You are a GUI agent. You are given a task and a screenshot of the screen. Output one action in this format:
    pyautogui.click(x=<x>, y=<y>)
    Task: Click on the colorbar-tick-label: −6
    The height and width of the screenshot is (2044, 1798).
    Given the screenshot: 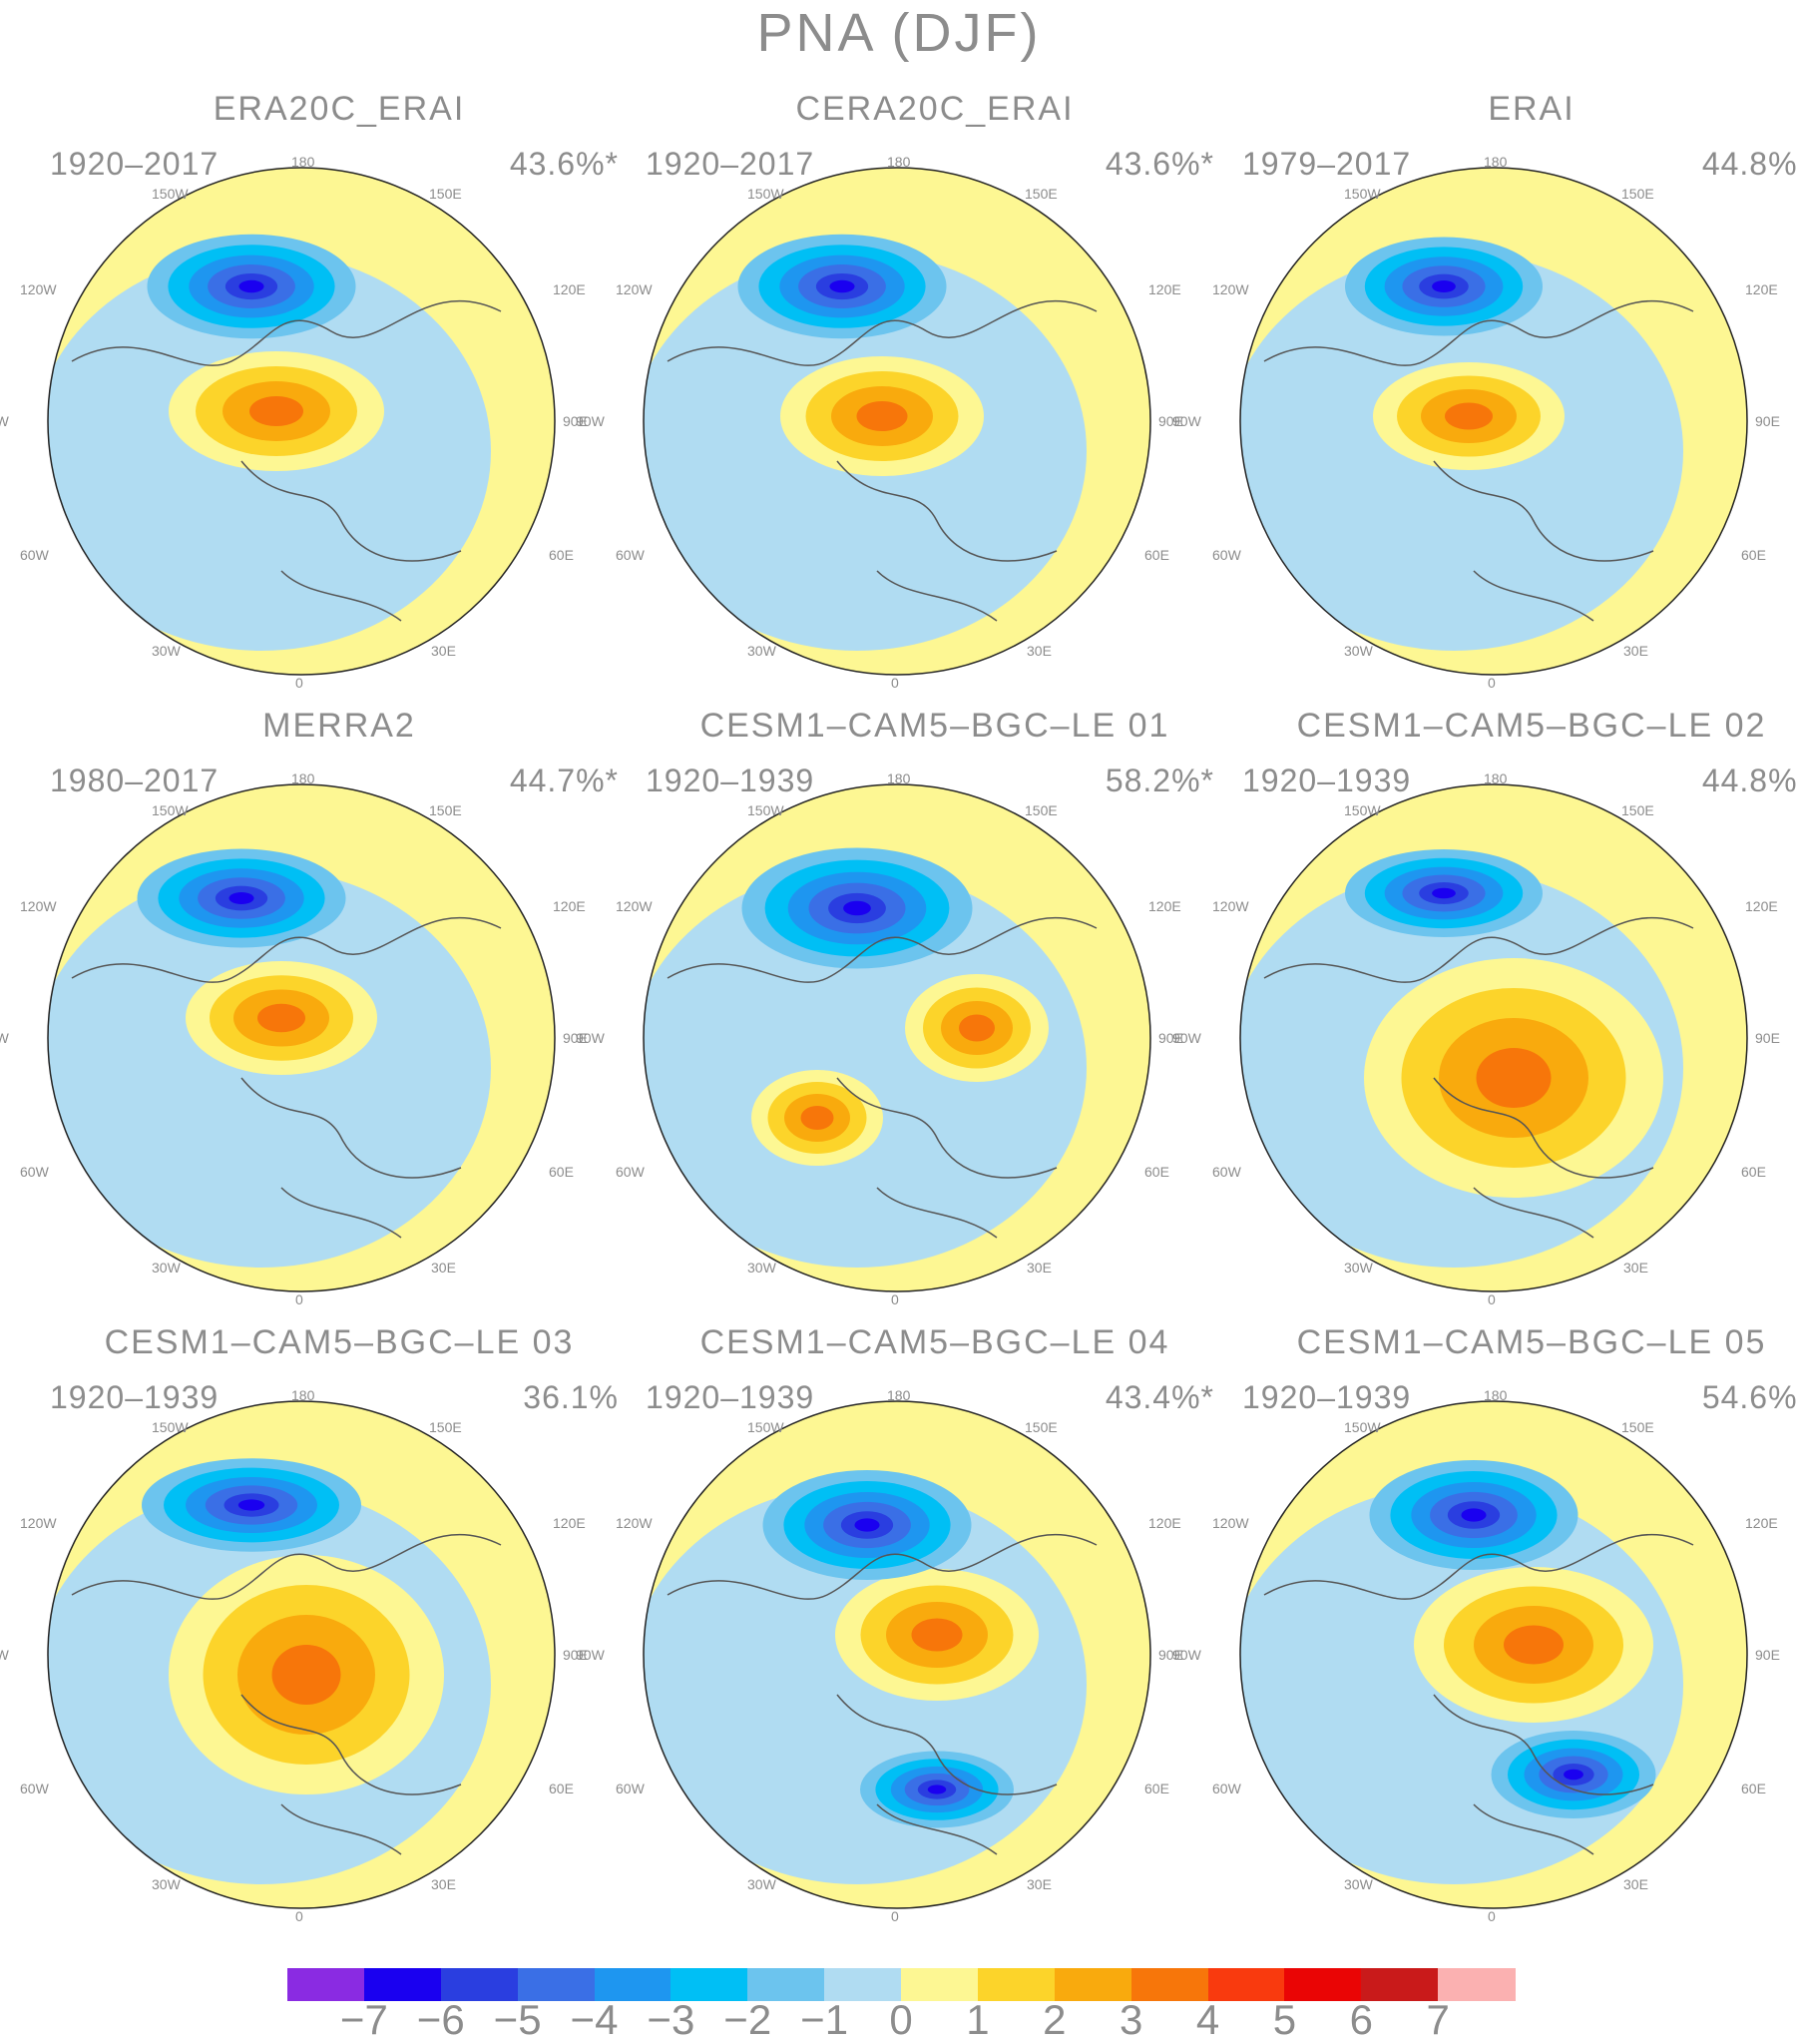 What is the action you would take?
    pyautogui.click(x=441, y=2019)
    